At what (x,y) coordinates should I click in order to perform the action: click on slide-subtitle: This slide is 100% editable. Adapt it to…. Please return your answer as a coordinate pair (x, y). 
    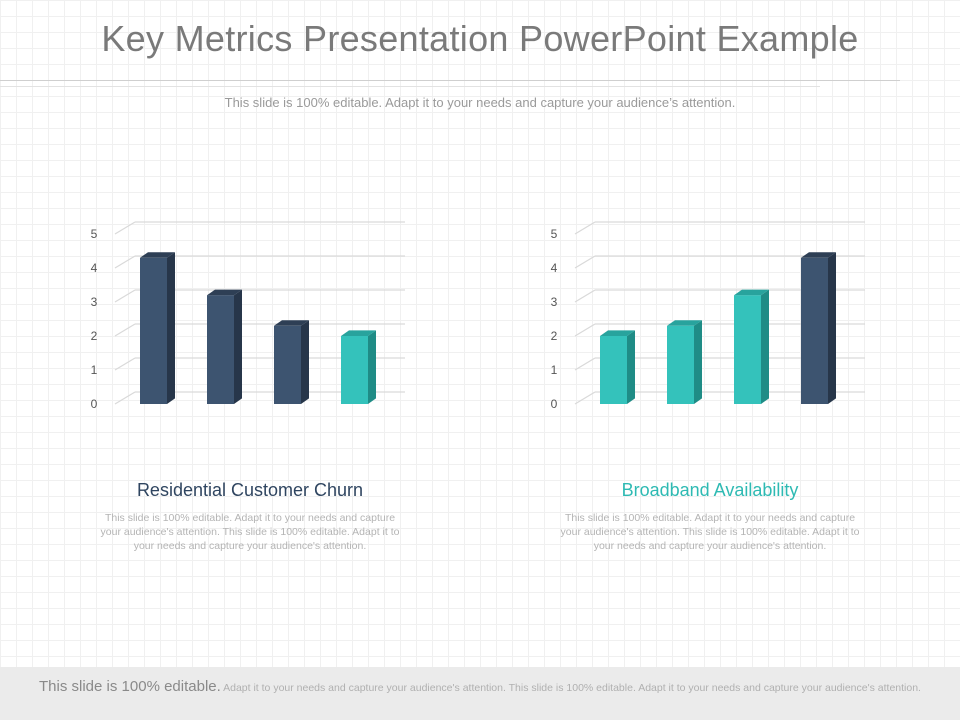
    Looking at the image, I should click on (480, 102).